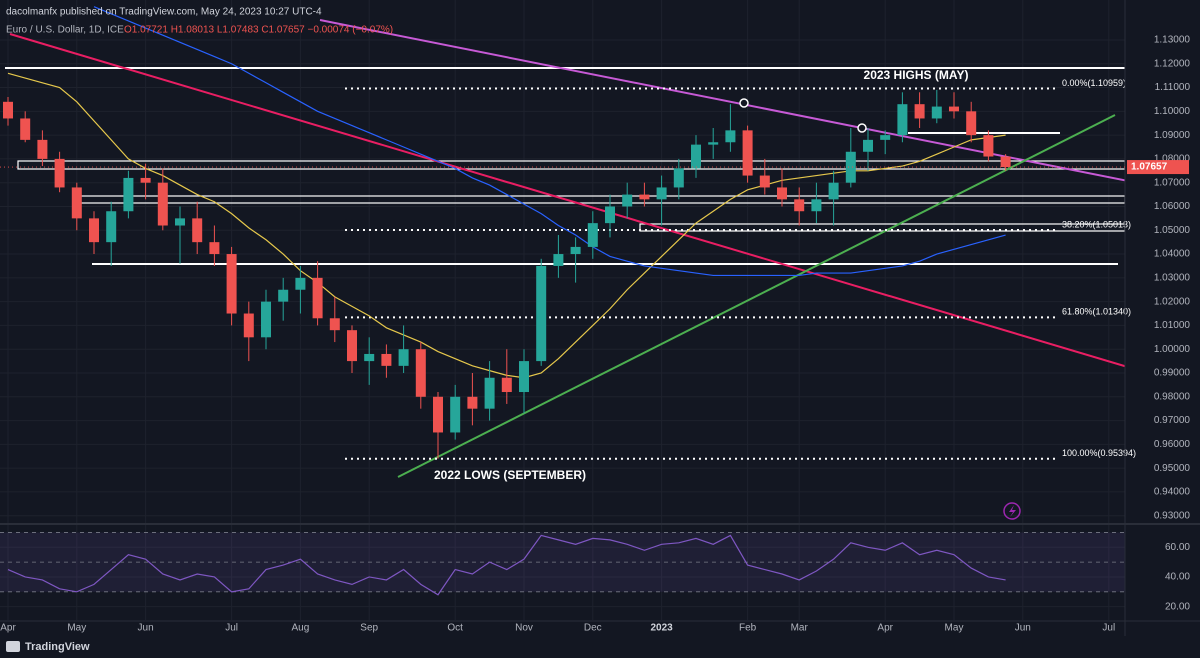  Describe the element at coordinates (600, 647) in the screenshot. I see `footer-bar` at that location.